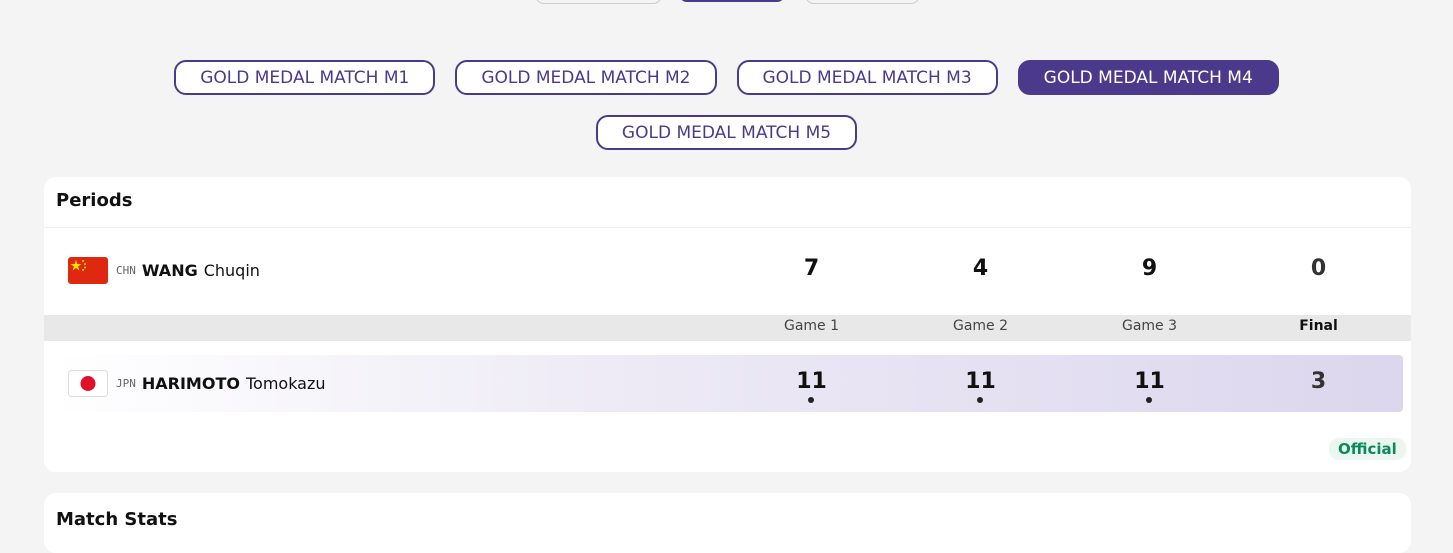 The height and width of the screenshot is (553, 1453). I want to click on match-stats-card: Match Stats, so click(727, 523).